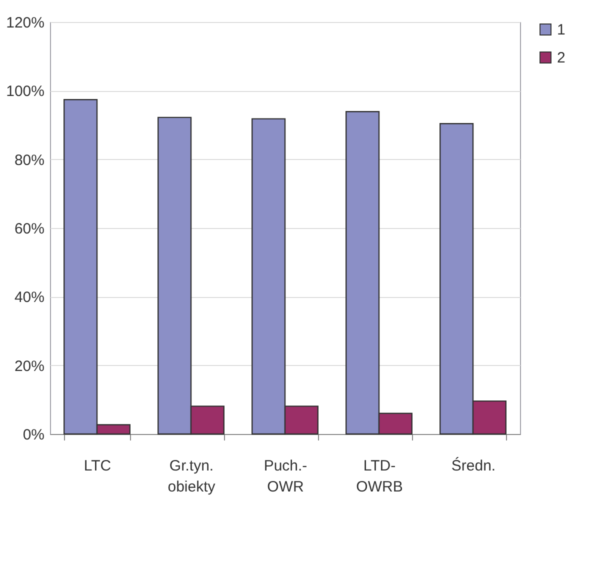 The height and width of the screenshot is (577, 611). What do you see at coordinates (25, 91) in the screenshot?
I see `y-tick-label: 100%` at bounding box center [25, 91].